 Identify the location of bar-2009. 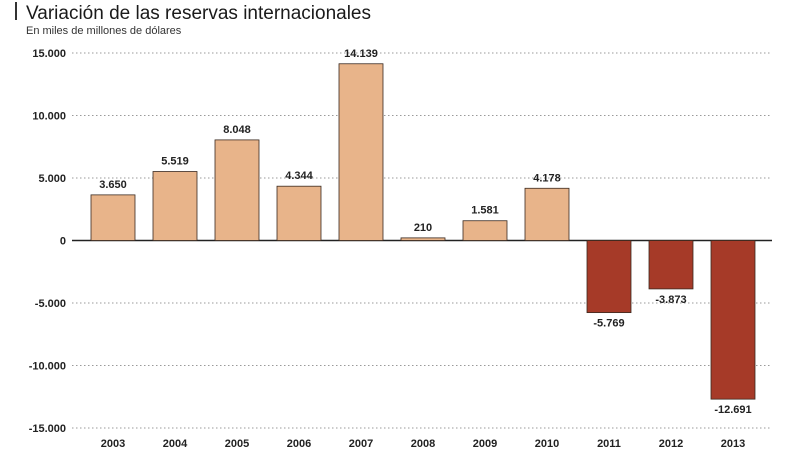
(485, 230).